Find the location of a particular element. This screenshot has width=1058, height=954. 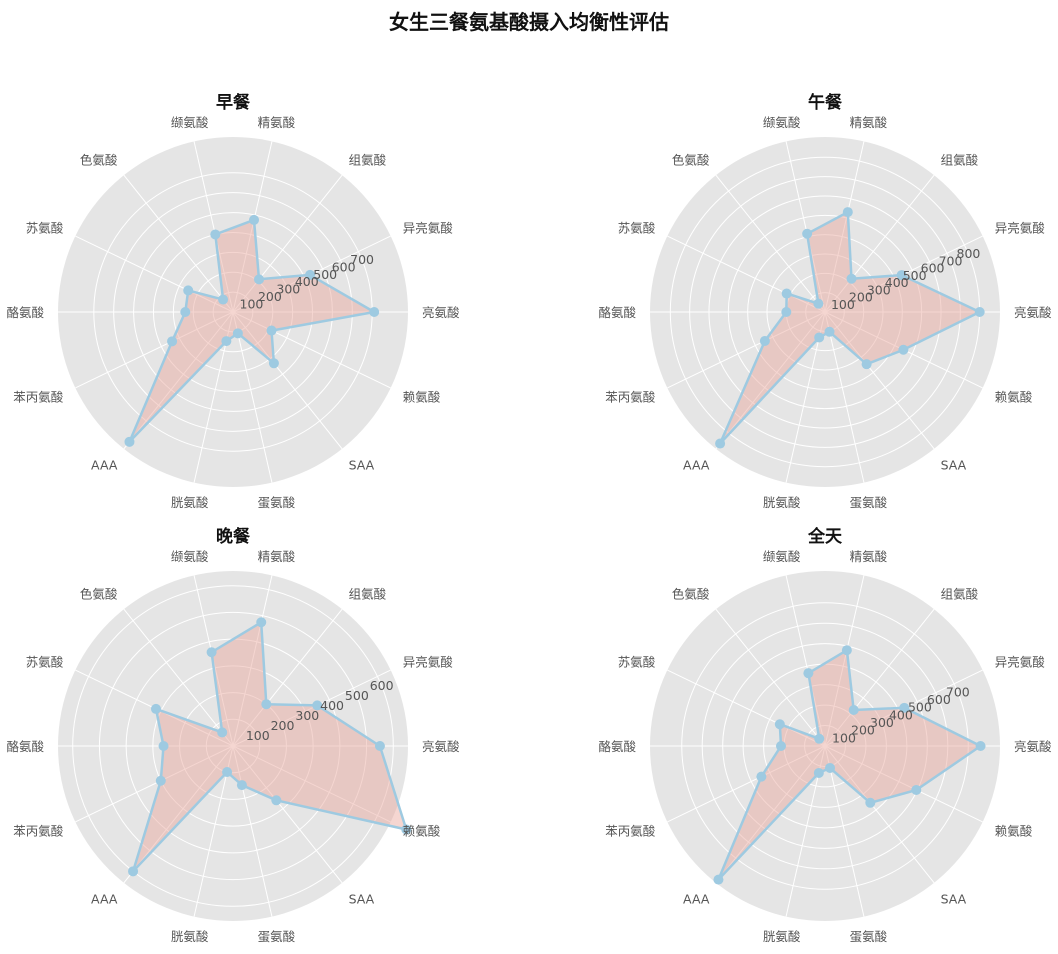

axis-label: AAA is located at coordinates (104, 464).